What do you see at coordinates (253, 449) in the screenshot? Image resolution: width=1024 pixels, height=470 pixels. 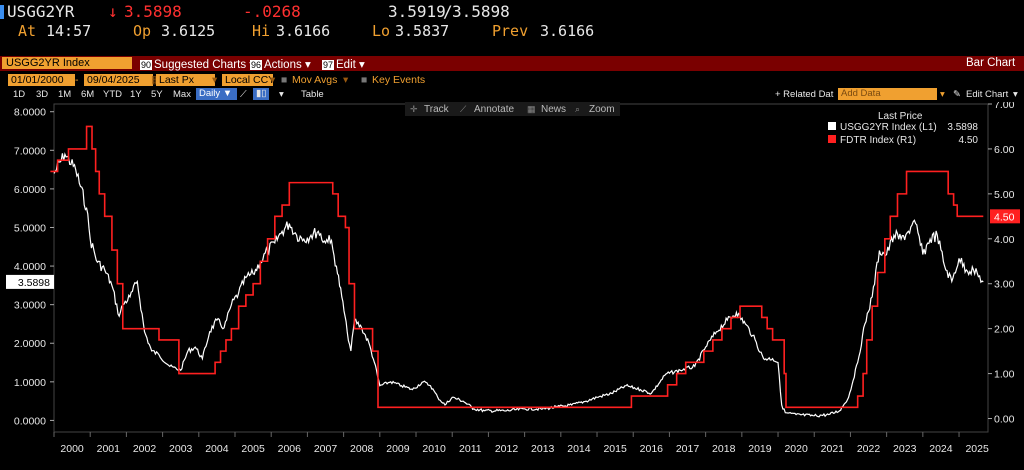 I see `x-axis-label: 2005` at bounding box center [253, 449].